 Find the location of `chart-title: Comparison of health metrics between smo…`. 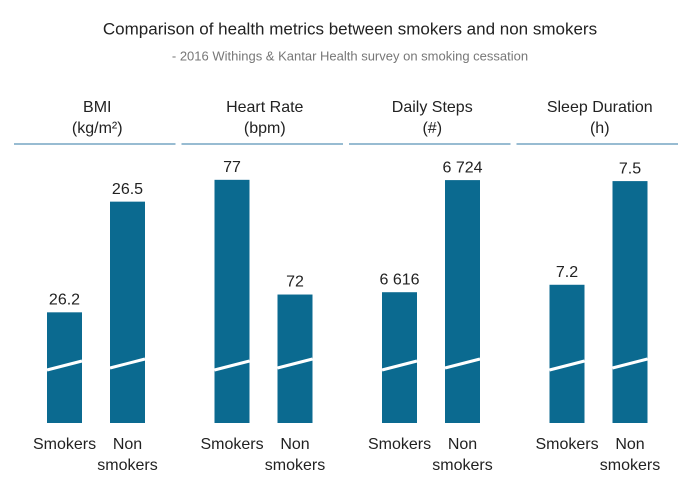

chart-title: Comparison of health metrics between smo… is located at coordinates (350, 28).